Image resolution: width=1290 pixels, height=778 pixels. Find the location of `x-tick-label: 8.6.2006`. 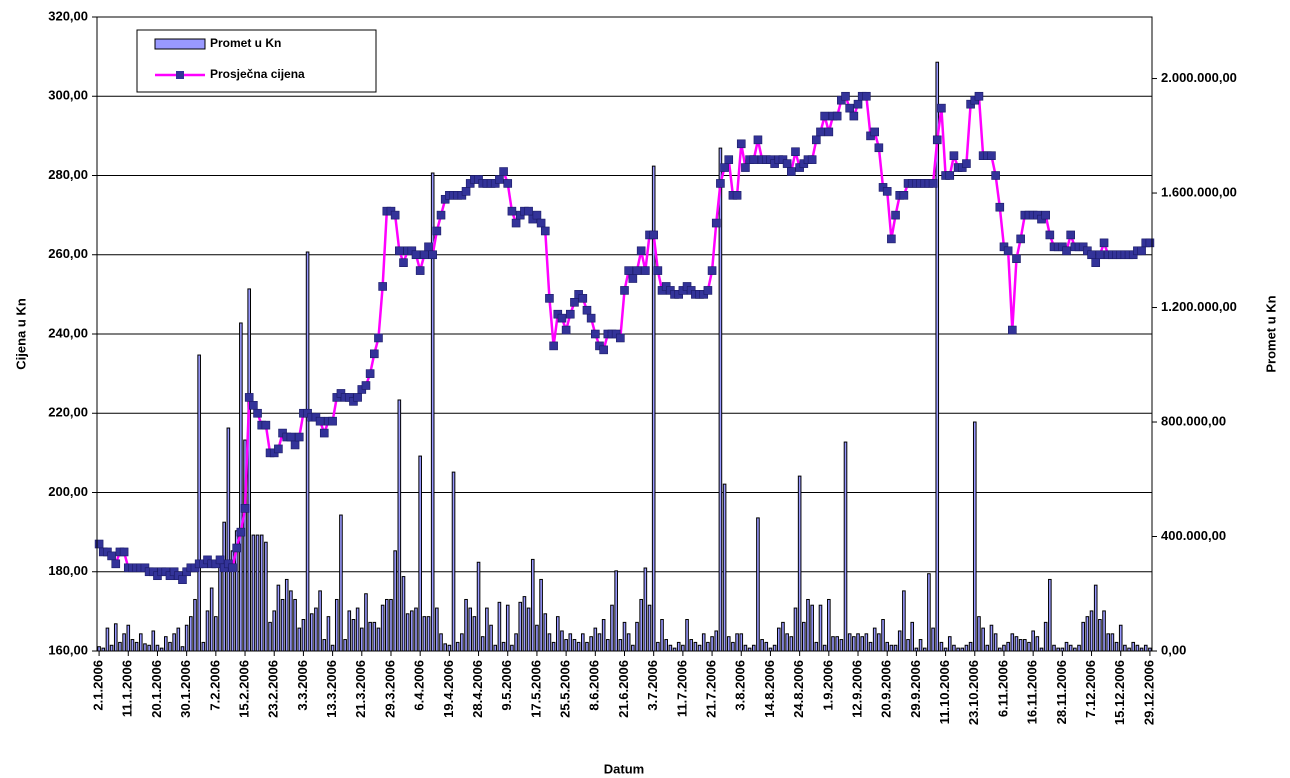

x-tick-label: 8.6.2006 is located at coordinates (594, 685).